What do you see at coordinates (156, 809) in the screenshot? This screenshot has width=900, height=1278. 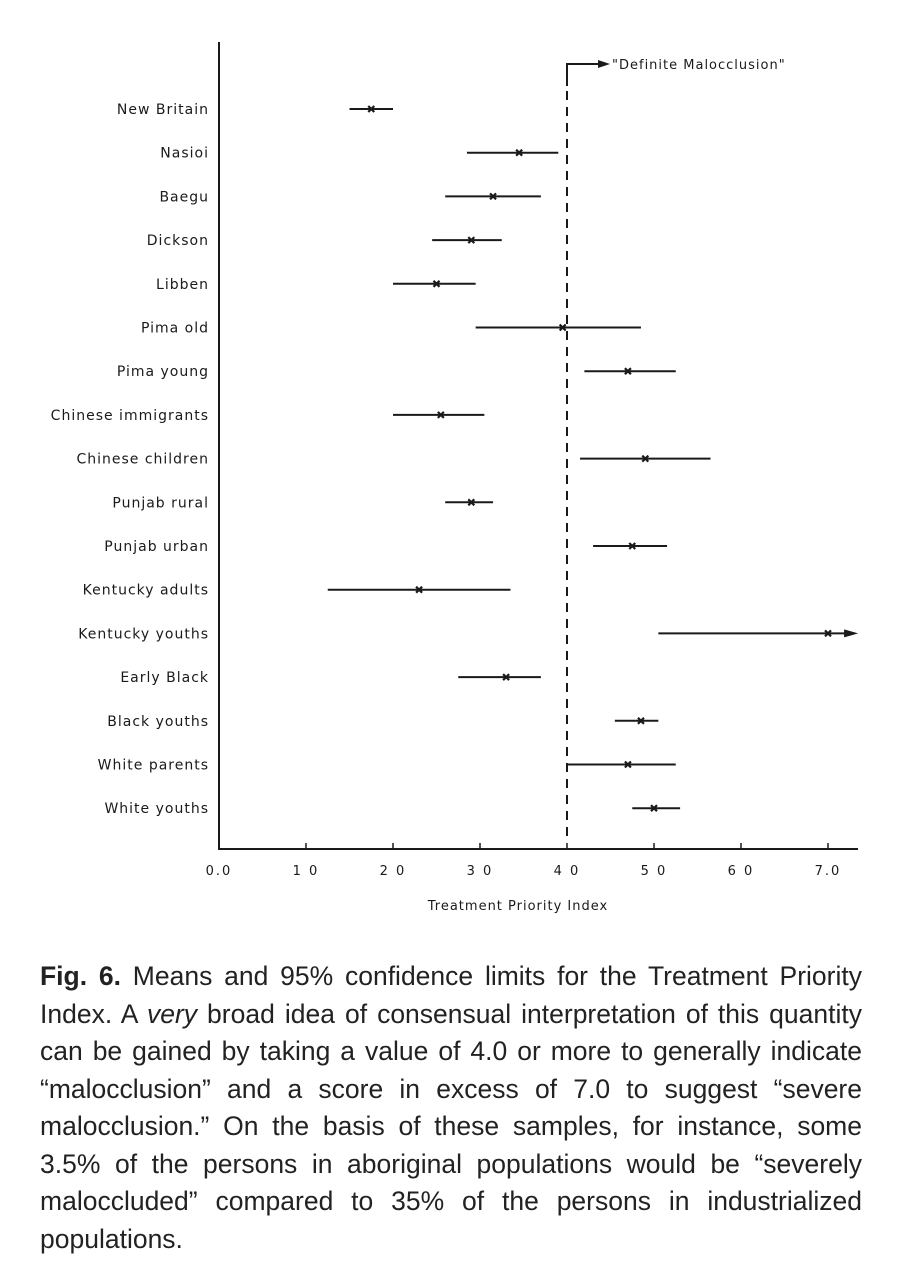 I see `category-label: White youths` at bounding box center [156, 809].